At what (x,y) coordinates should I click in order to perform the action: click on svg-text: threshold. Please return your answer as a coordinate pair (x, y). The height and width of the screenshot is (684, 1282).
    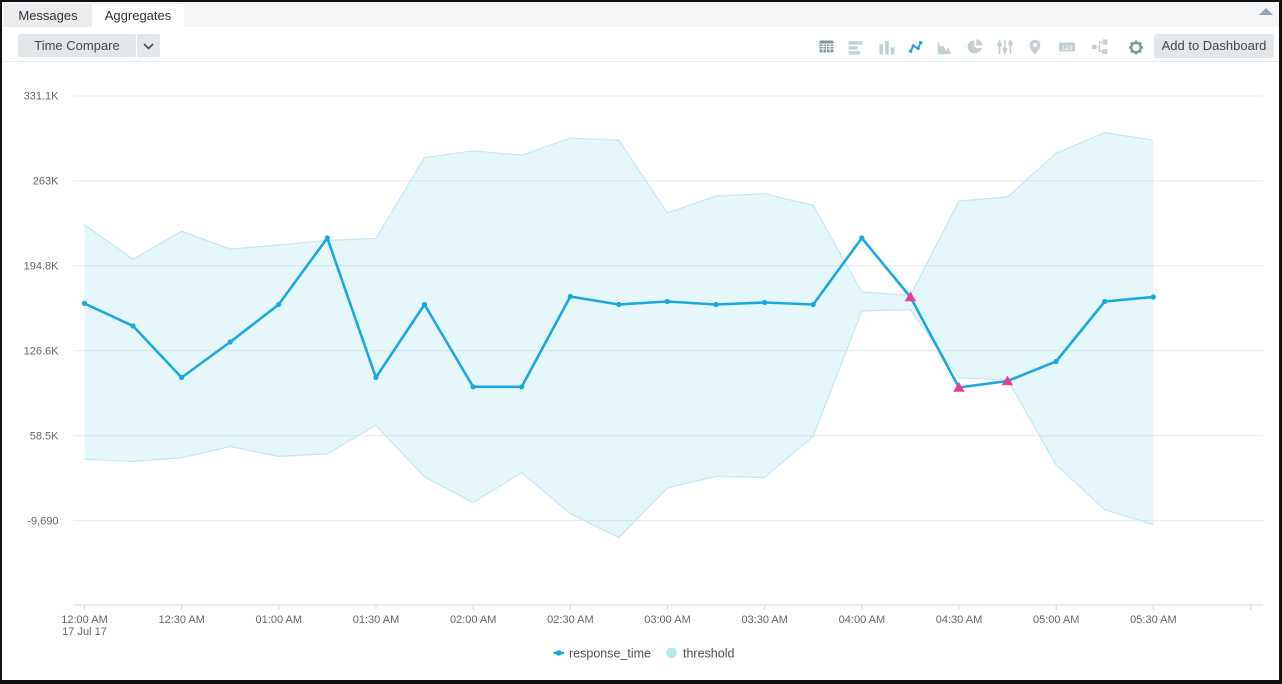
    Looking at the image, I should click on (708, 654).